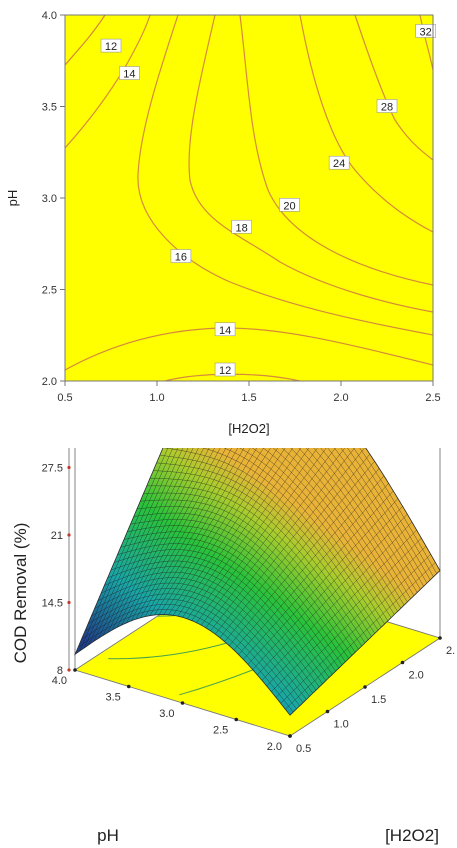 This screenshot has height=848, width=457. I want to click on x-tick-label: 2., so click(450, 651).